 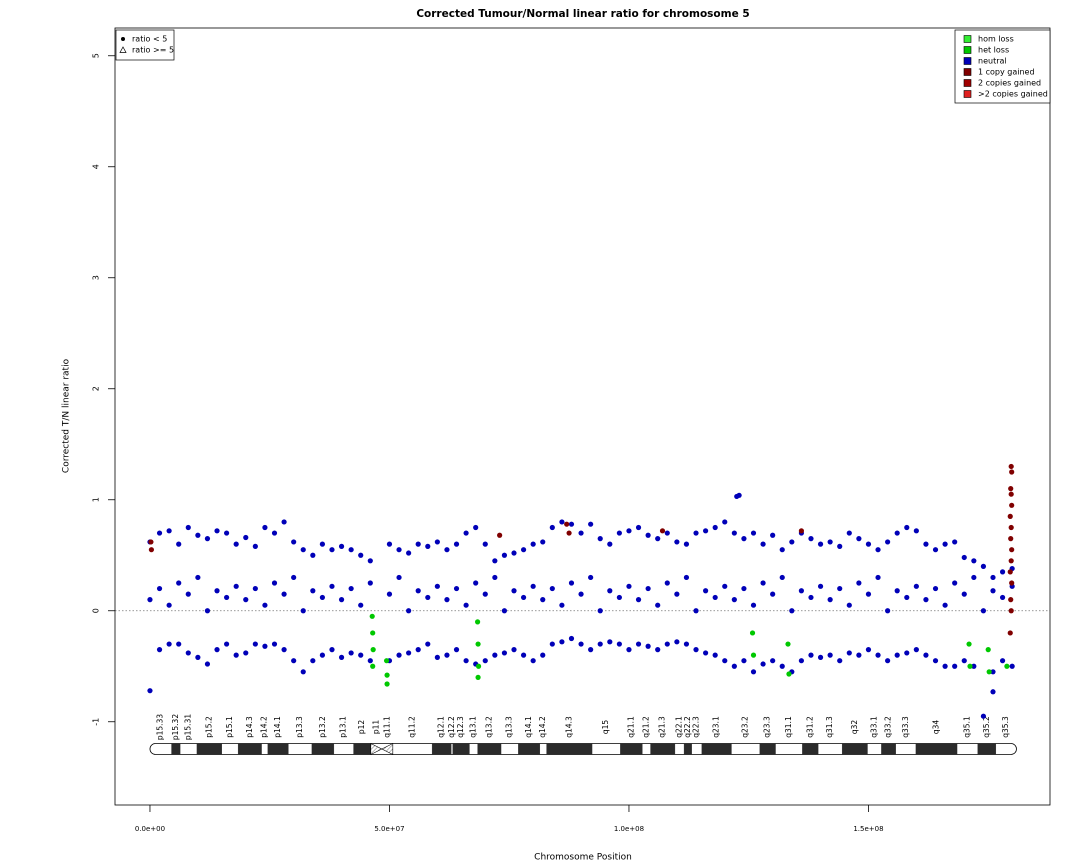 I want to click on band-label: p15.31, so click(x=188, y=727).